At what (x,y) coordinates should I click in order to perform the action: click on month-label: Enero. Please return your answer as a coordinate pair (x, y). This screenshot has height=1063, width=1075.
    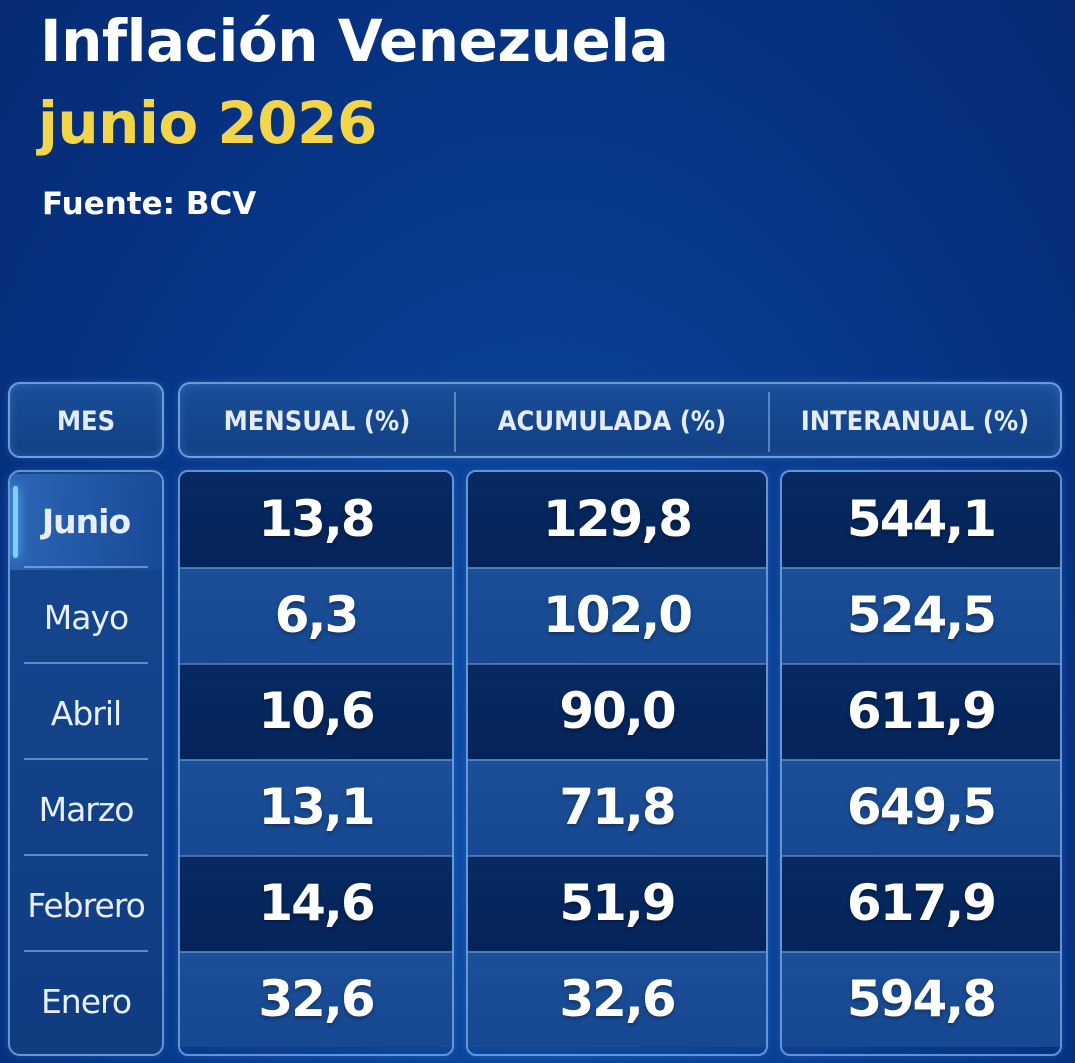
    Looking at the image, I should click on (86, 1001).